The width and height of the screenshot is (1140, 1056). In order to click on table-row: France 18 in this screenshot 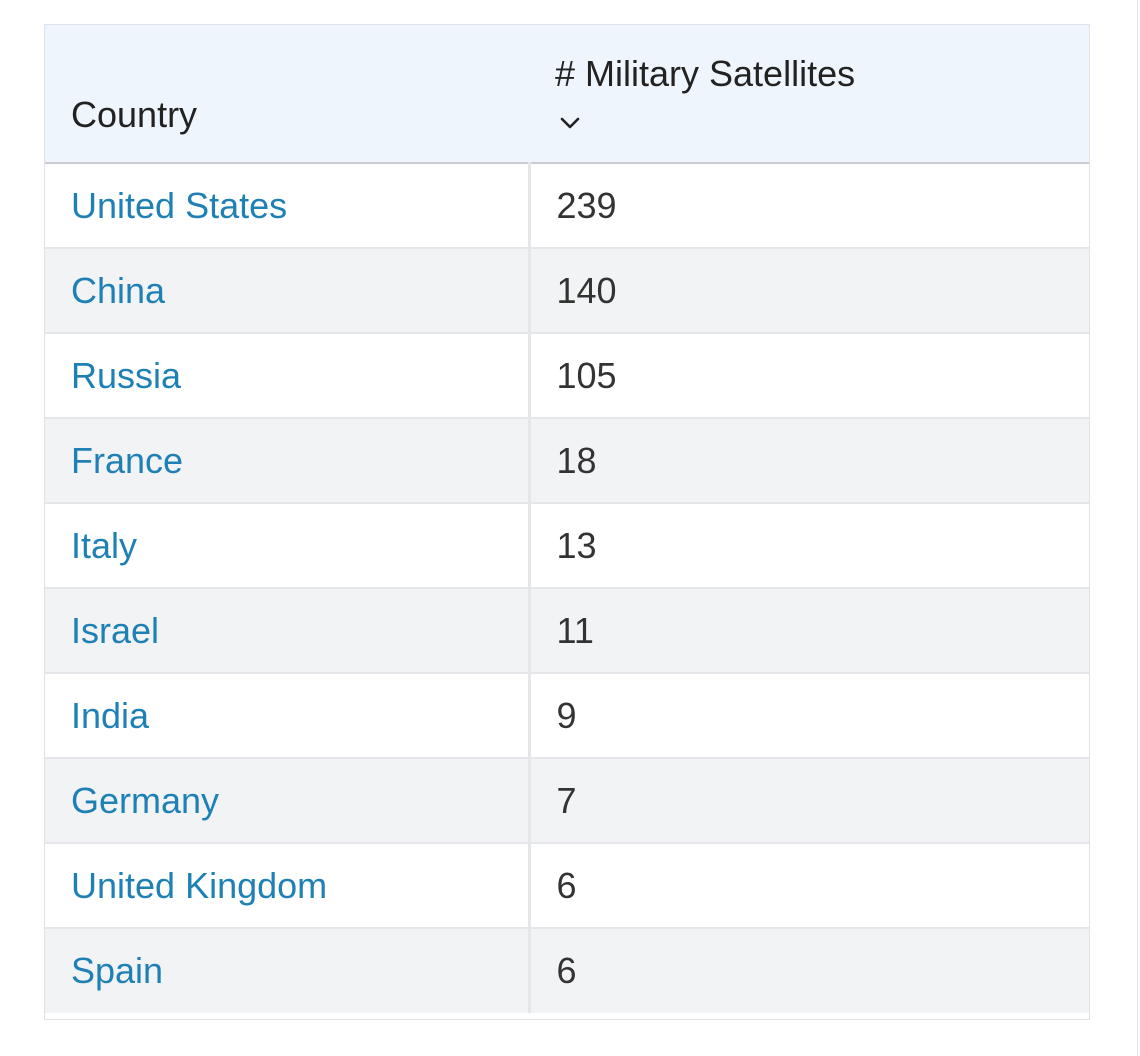, I will do `click(567, 461)`.